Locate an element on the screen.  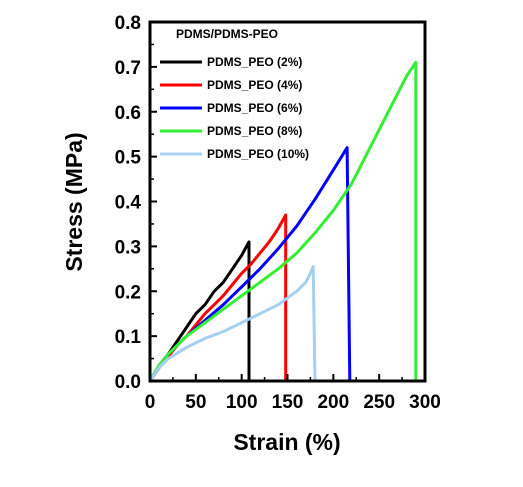
x-axis-title: Strain (%) is located at coordinates (286, 442).